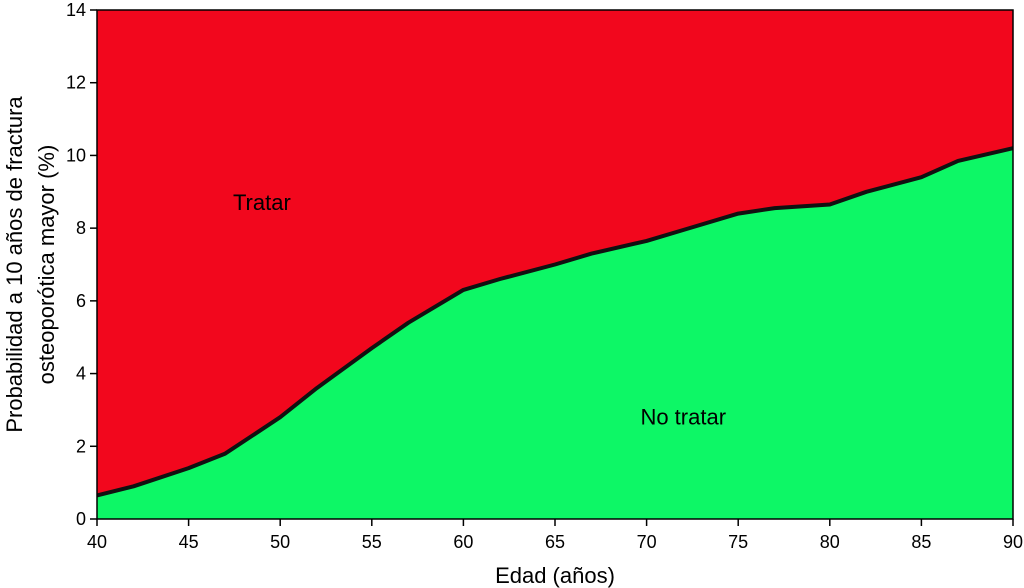  What do you see at coordinates (76, 83) in the screenshot?
I see `y-tick-label: 12` at bounding box center [76, 83].